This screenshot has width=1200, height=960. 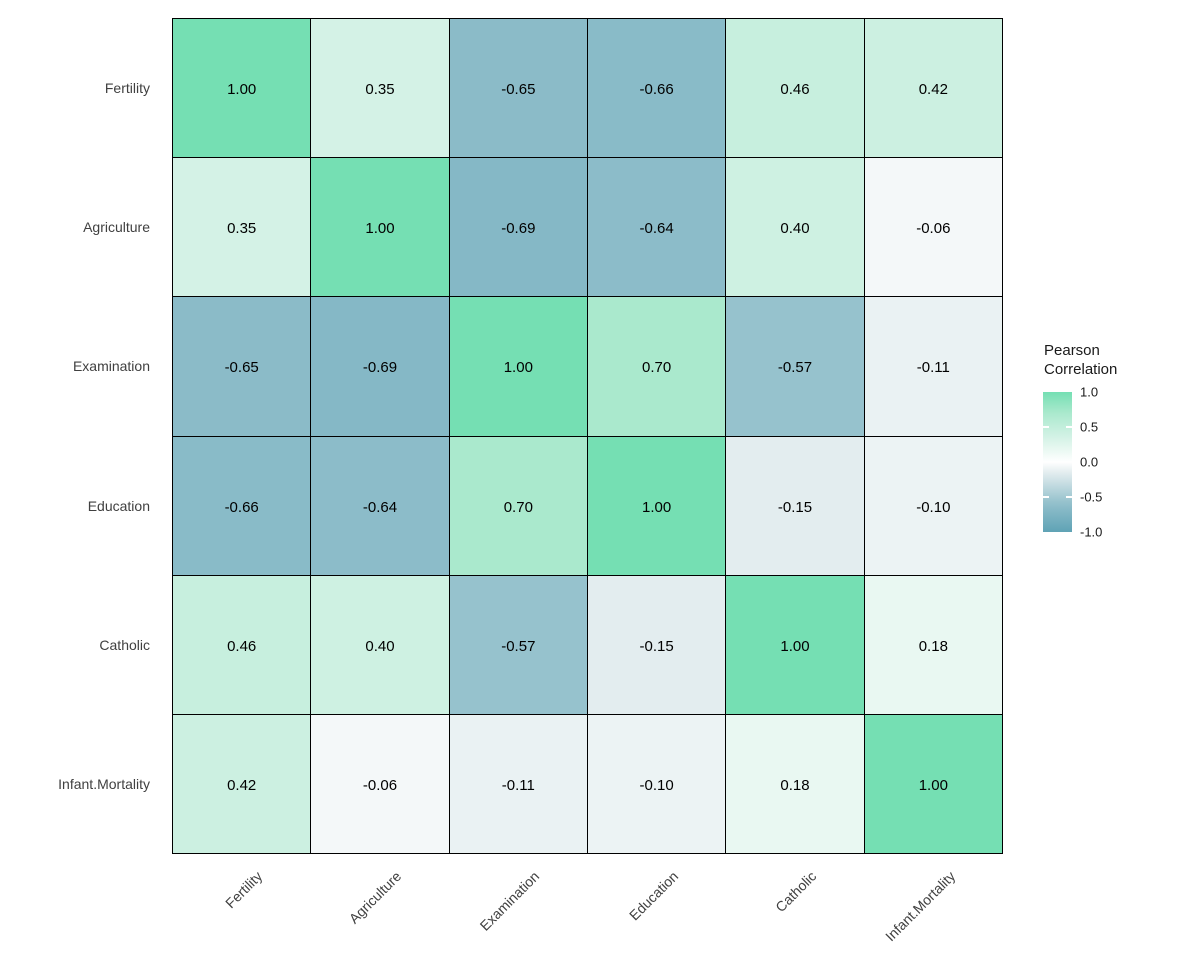 I want to click on heatmap-cell-Catholic-Agriculture: 0.40, so click(x=380, y=644).